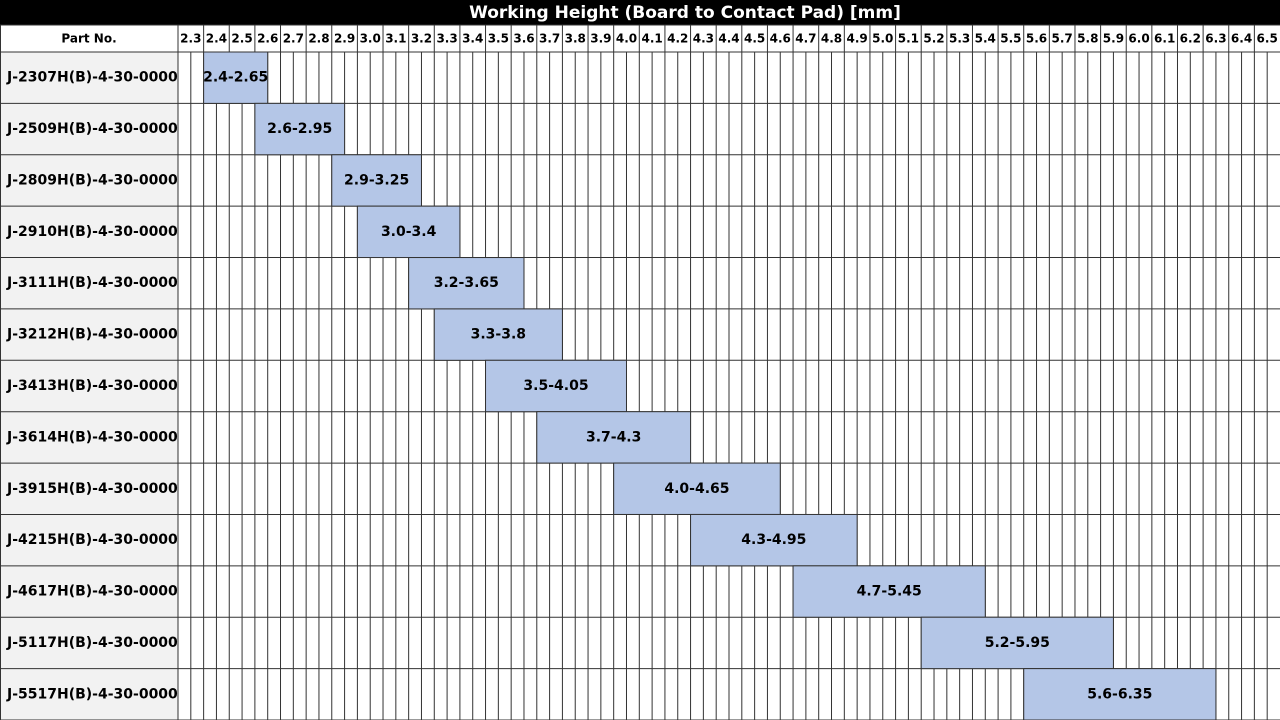  I want to click on bar-label: 4.0-4.65, so click(696, 489).